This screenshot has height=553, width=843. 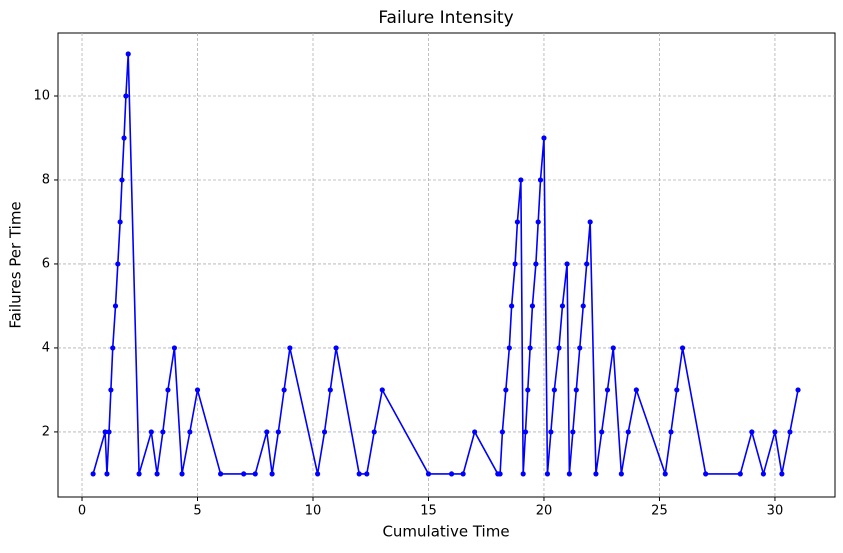 What do you see at coordinates (197, 511) in the screenshot?
I see `x-tick-label: 5` at bounding box center [197, 511].